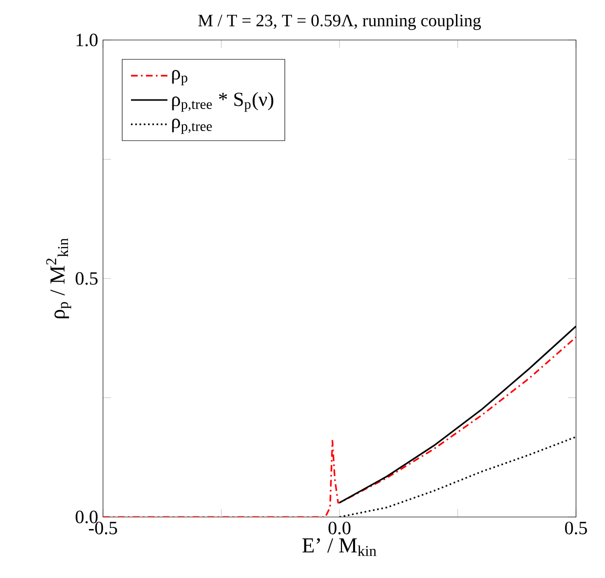  What do you see at coordinates (223, 102) in the screenshot?
I see `legend-label: ρ$_{p,tree}$ * S$_{p}$(ν)` at bounding box center [223, 102].